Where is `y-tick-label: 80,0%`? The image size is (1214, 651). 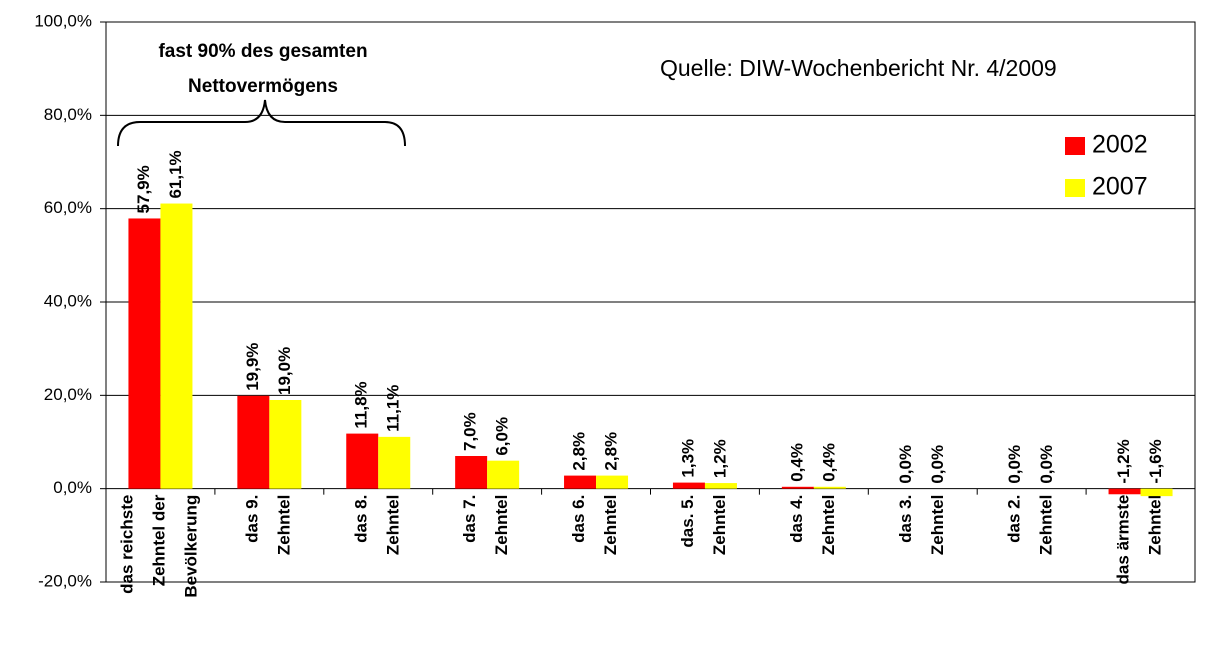 y-tick-label: 80,0% is located at coordinates (68, 114).